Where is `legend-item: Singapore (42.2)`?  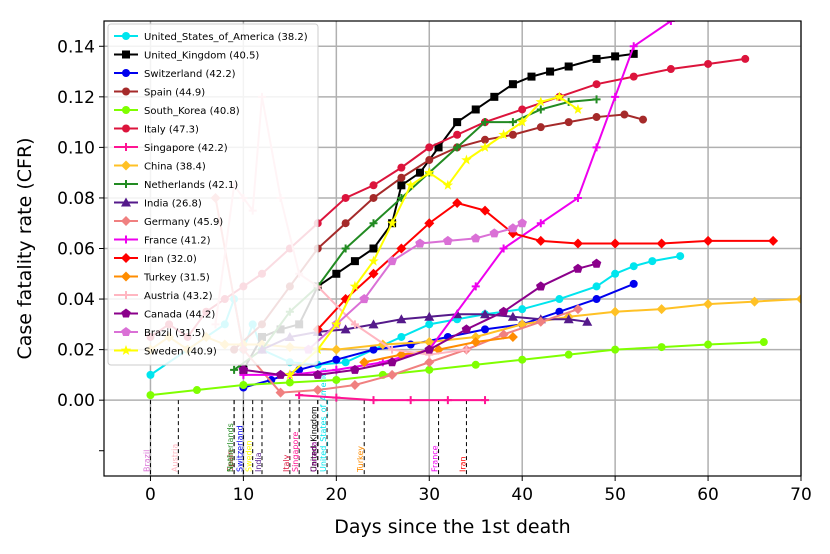 legend-item: Singapore (42.2) is located at coordinates (171, 148).